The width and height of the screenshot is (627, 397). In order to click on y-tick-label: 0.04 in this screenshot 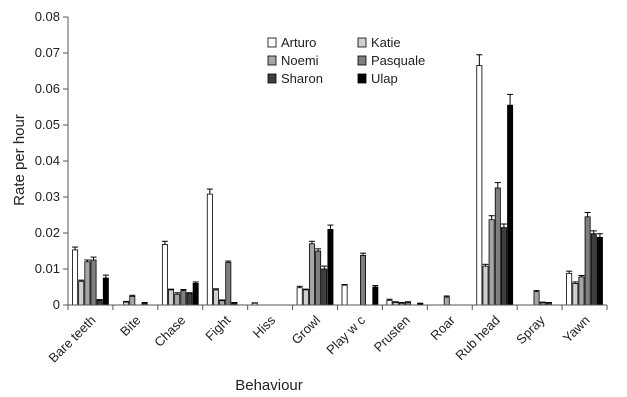, I will do `click(47, 160)`.